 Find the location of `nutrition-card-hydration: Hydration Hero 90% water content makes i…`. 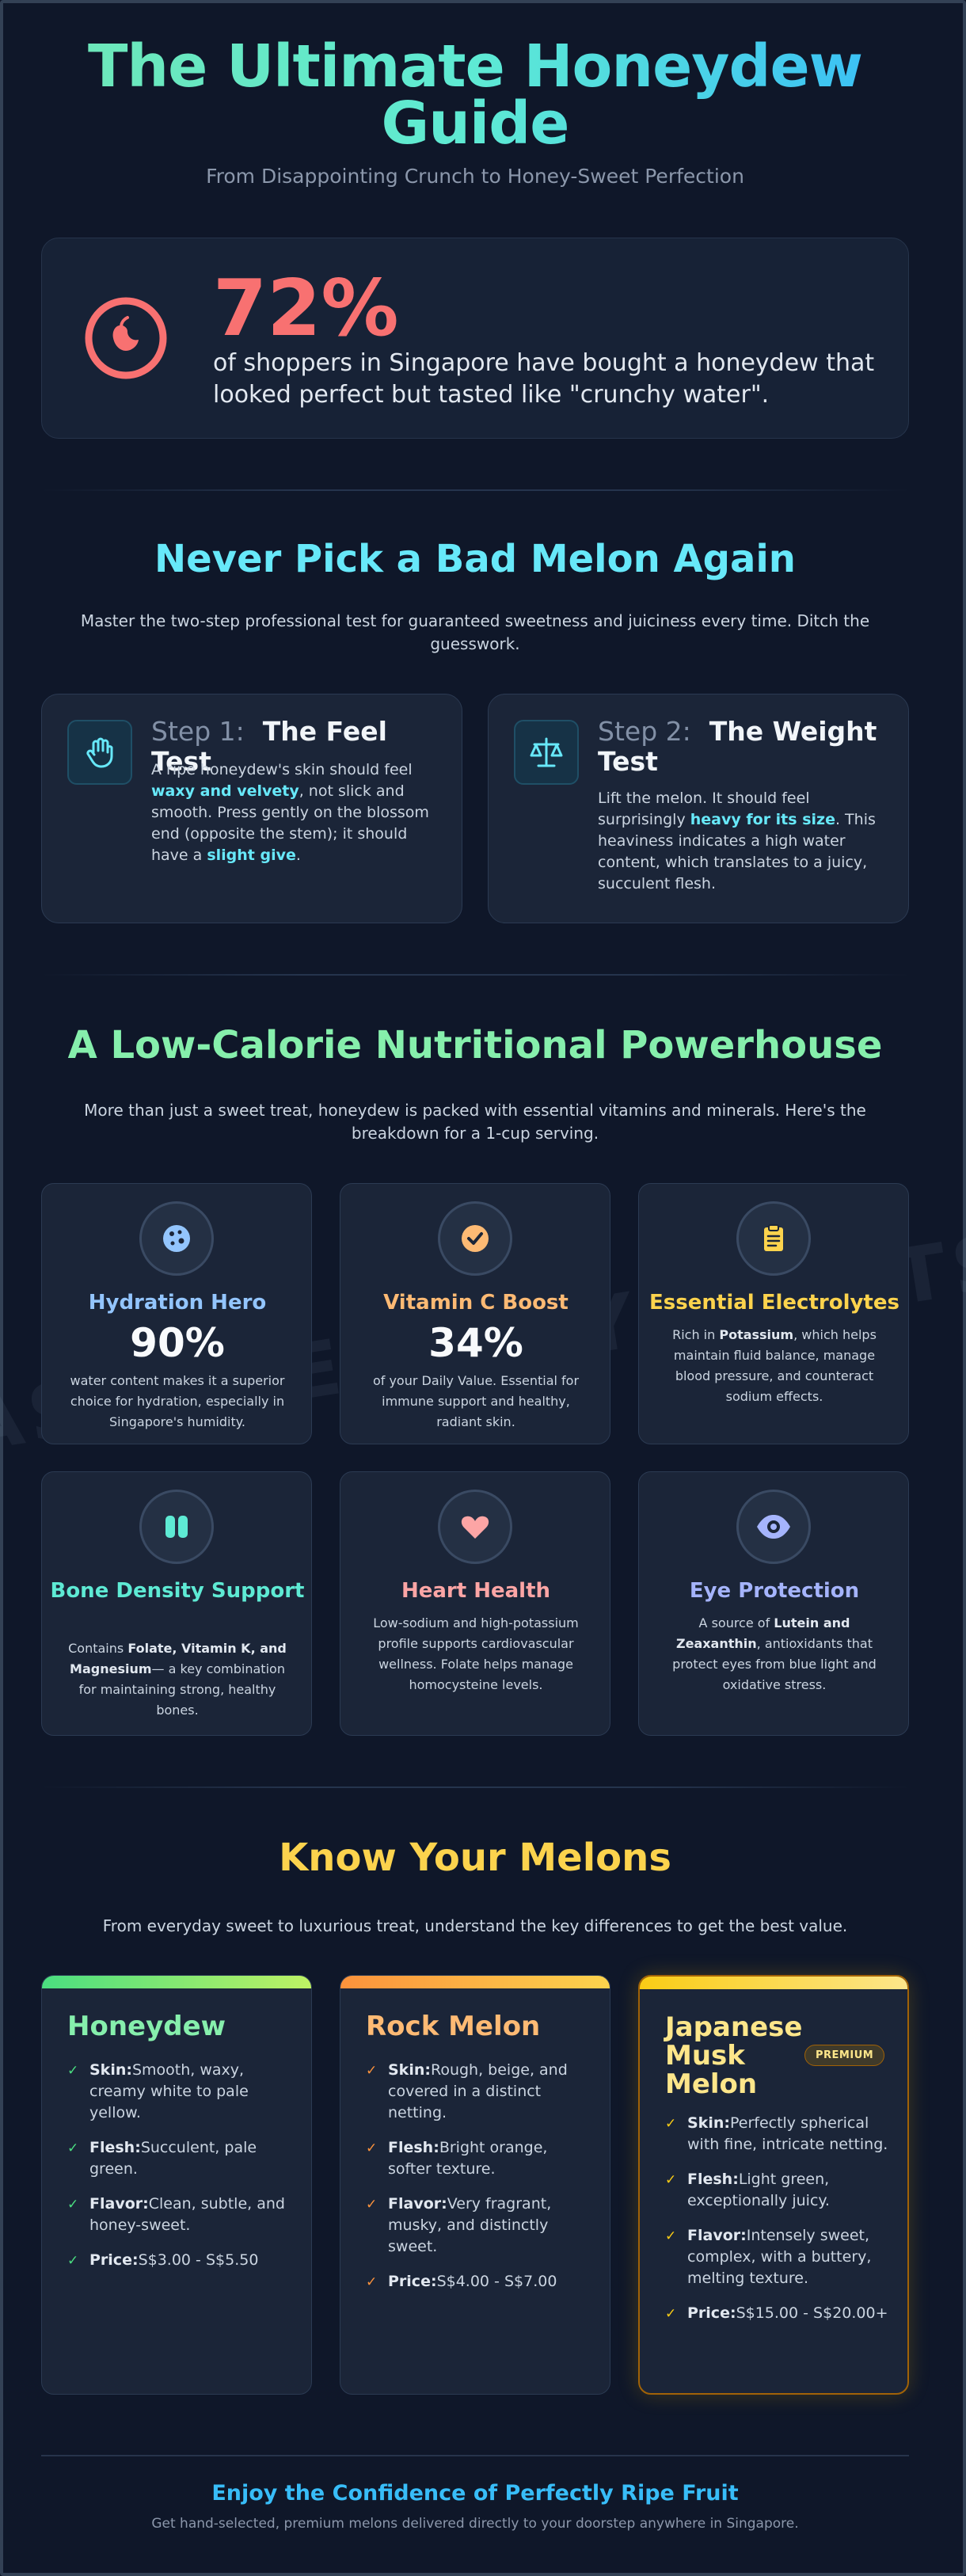

nutrition-card-hydration: Hydration Hero 90% water content makes i… is located at coordinates (177, 1313).